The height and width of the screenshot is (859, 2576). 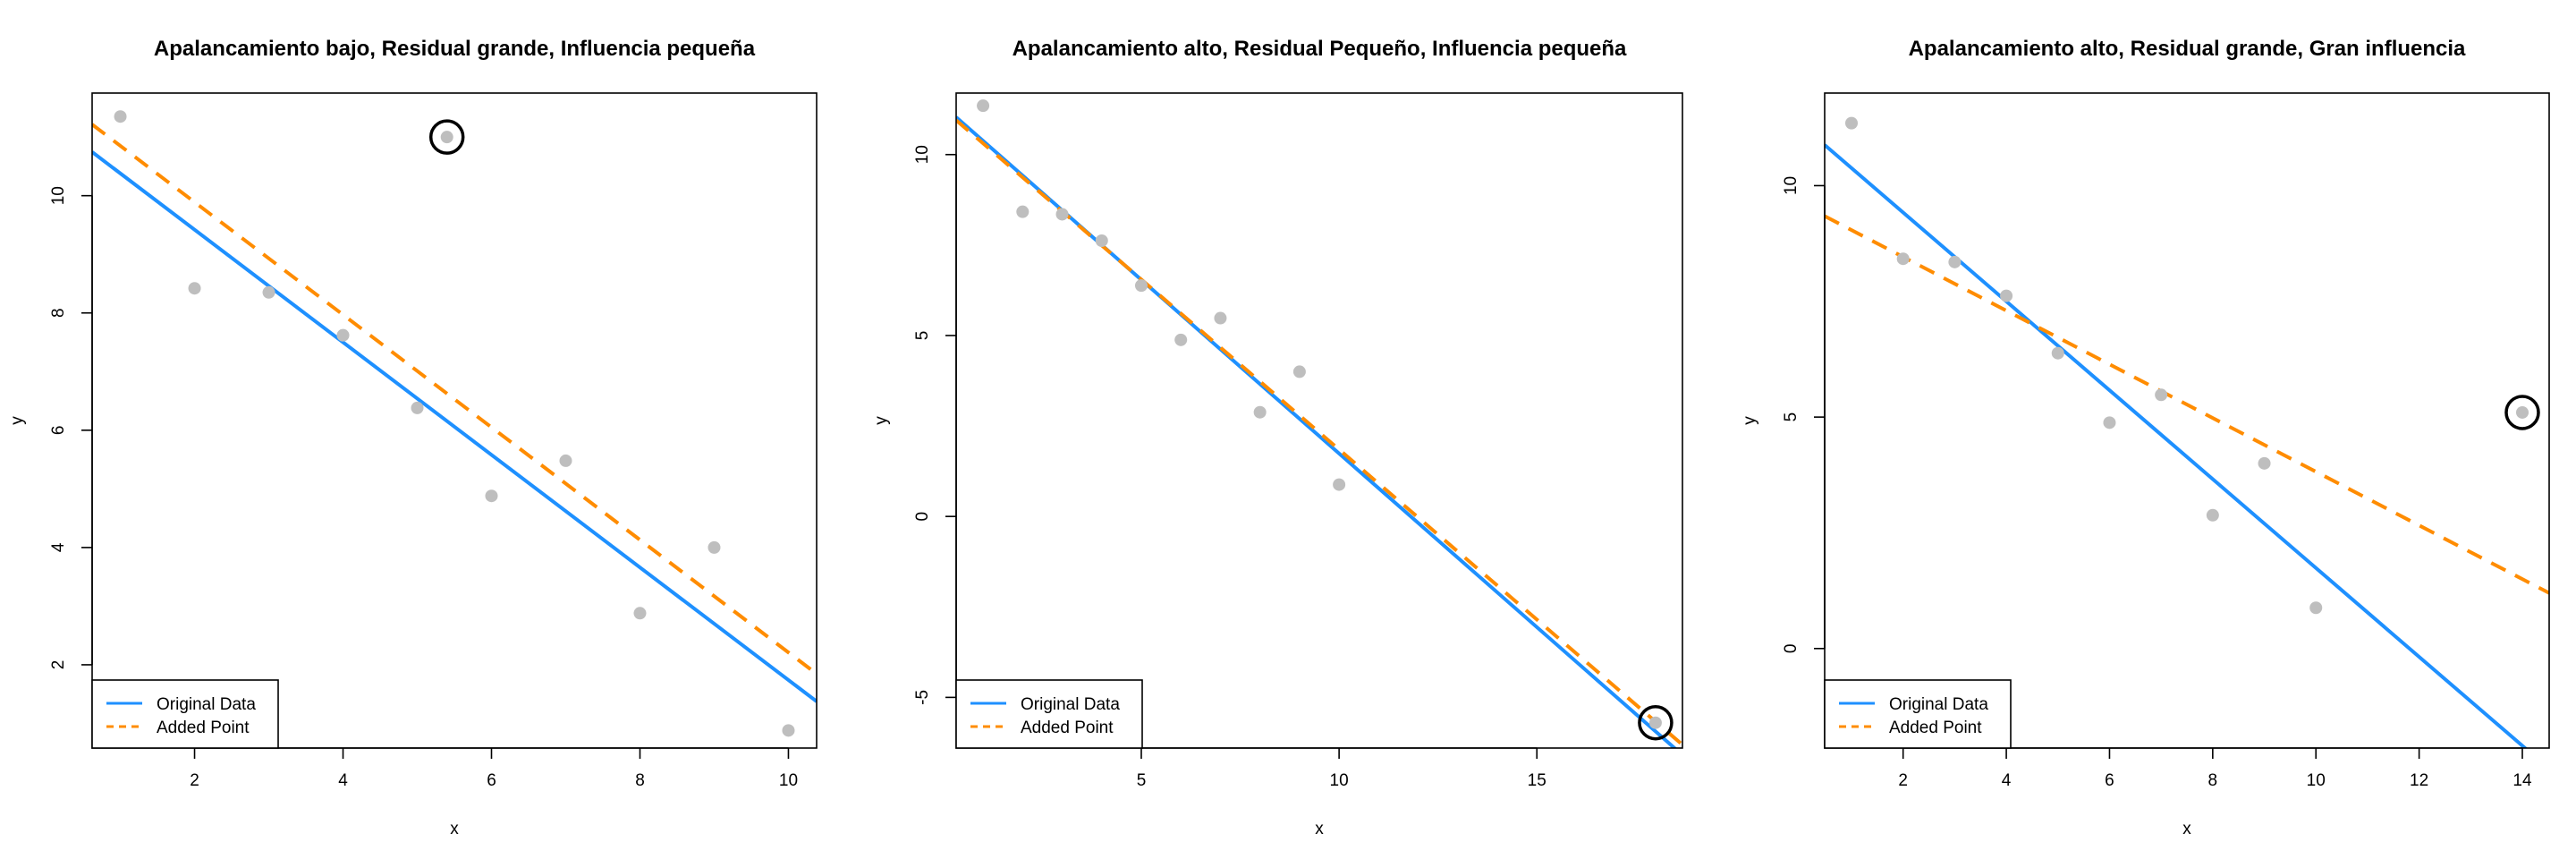 What do you see at coordinates (1341, 768) in the screenshot?
I see `x-axis: 5 10 15` at bounding box center [1341, 768].